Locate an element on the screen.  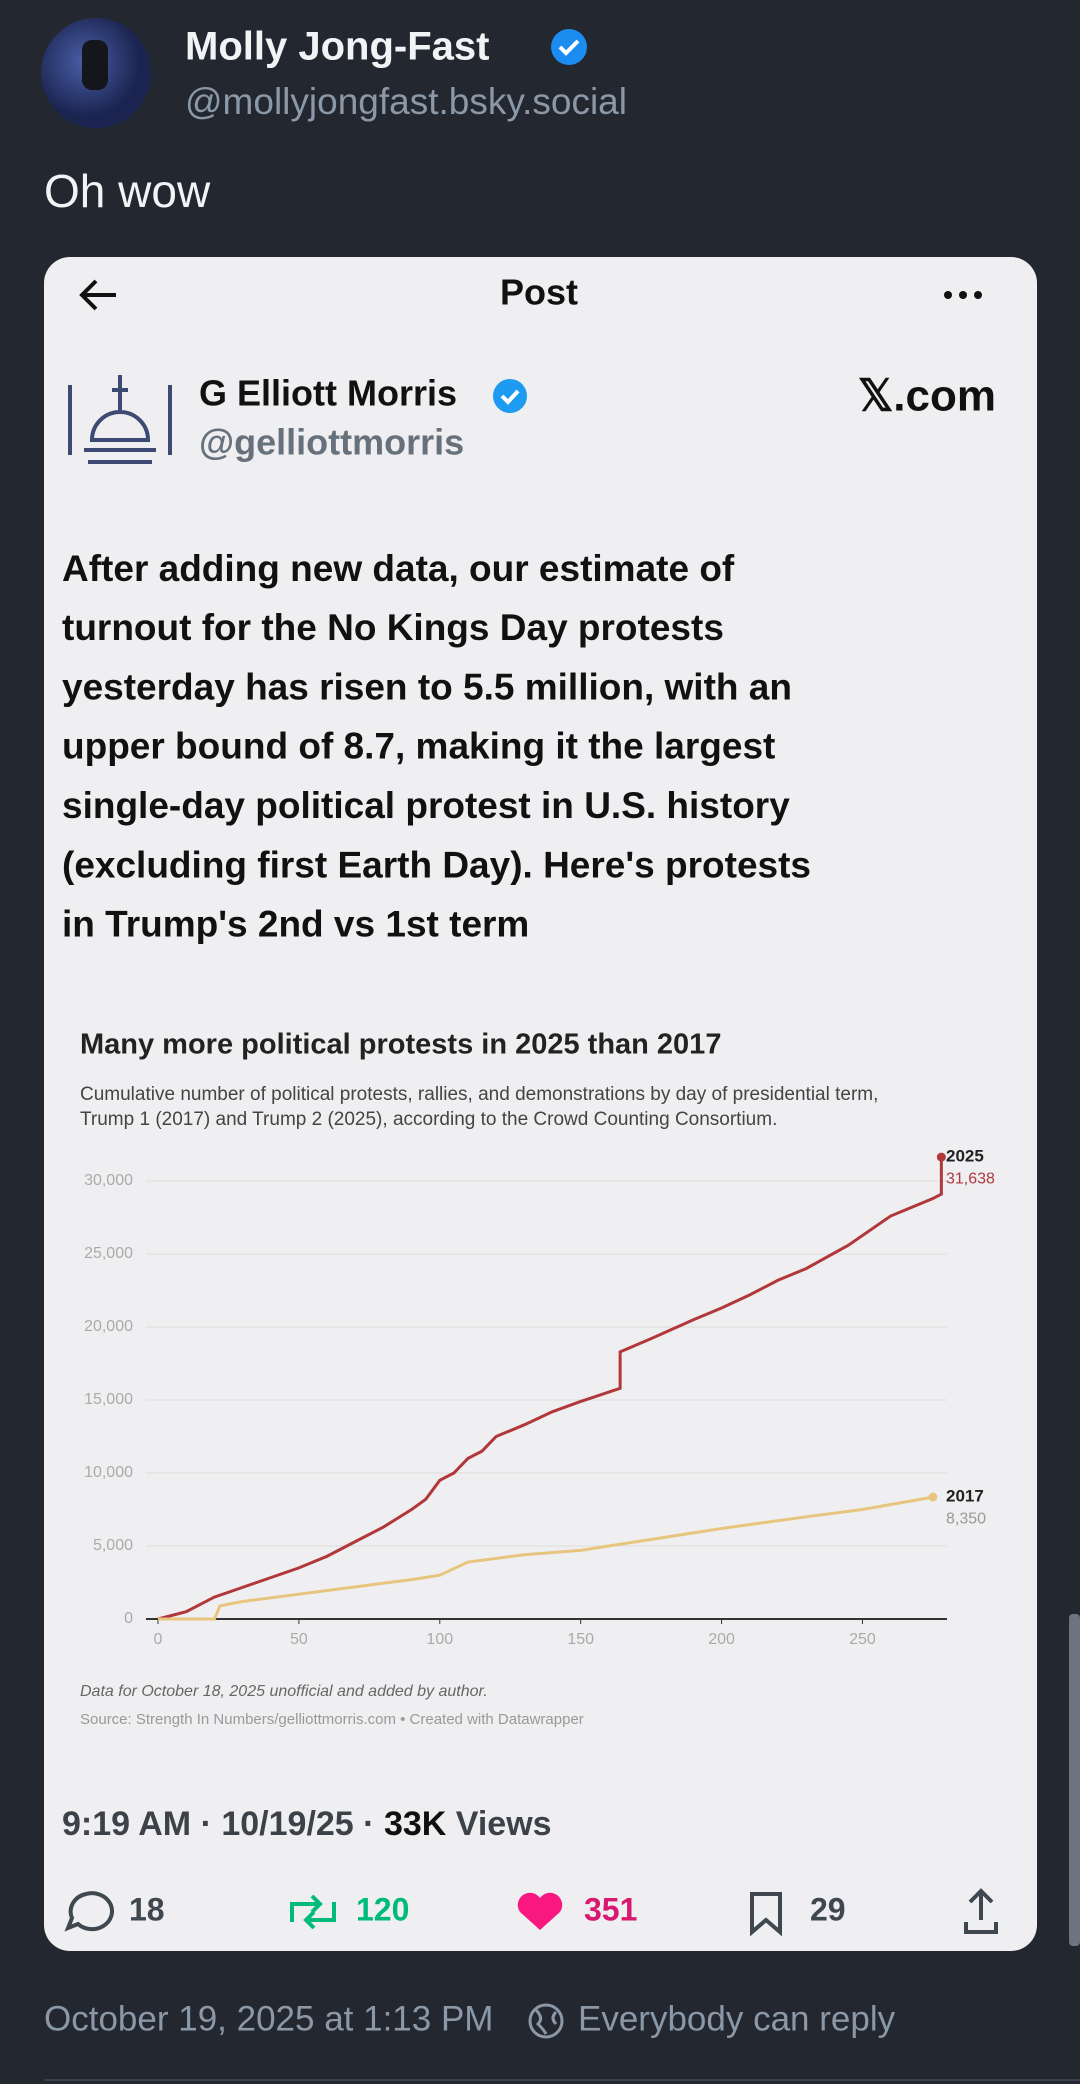
views-count: 33K is located at coordinates (415, 1824).